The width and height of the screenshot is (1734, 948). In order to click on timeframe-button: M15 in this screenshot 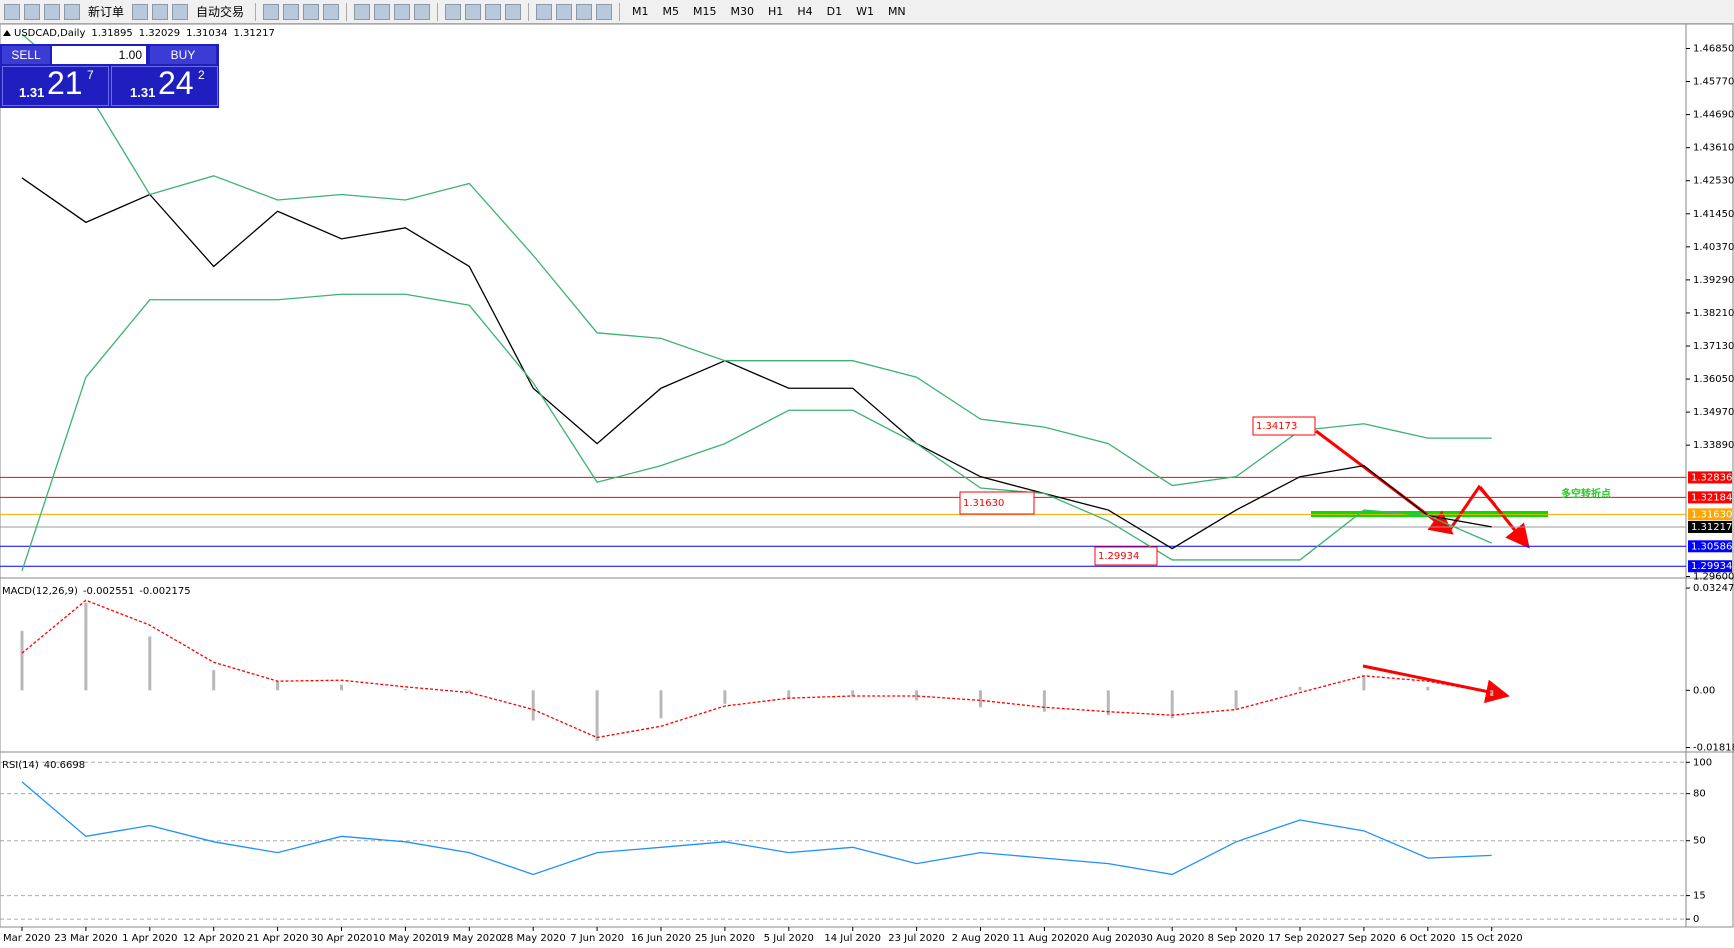, I will do `click(705, 11)`.